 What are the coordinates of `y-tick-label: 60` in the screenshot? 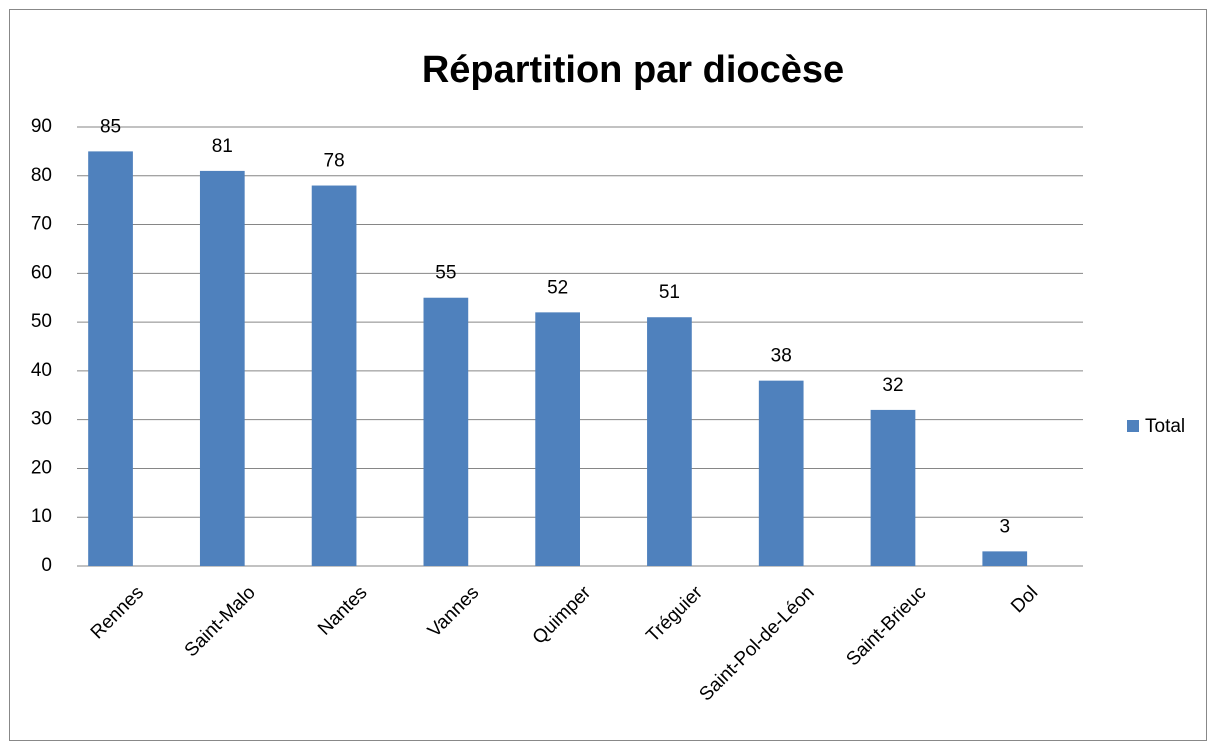 It's located at (41, 272).